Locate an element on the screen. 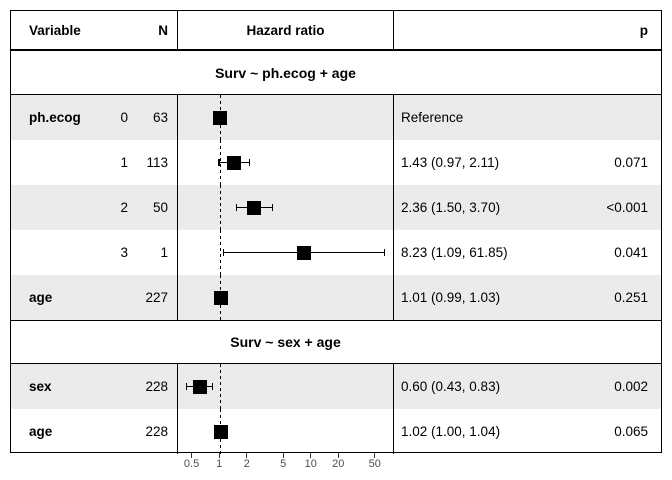  estimate-text: 1.02 (1.00, 1.04) is located at coordinates (451, 431).